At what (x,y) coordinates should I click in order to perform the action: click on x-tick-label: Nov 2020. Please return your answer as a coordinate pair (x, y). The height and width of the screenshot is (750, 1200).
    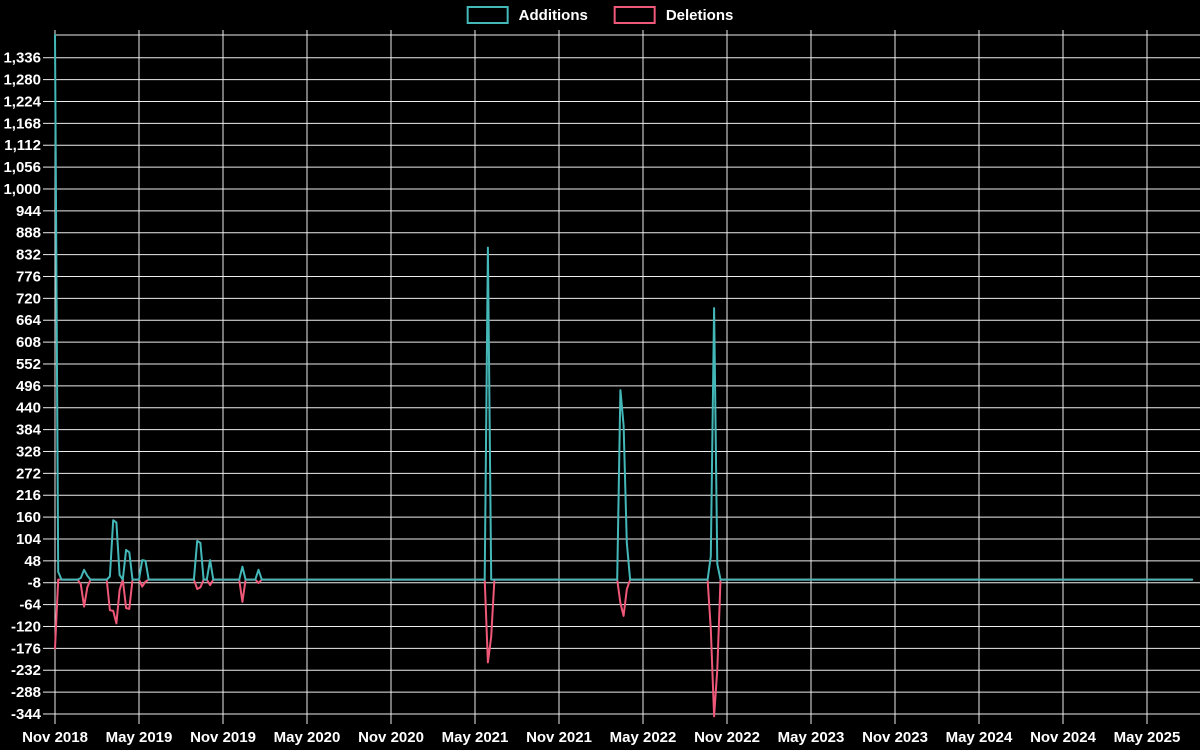
    Looking at the image, I should click on (391, 737).